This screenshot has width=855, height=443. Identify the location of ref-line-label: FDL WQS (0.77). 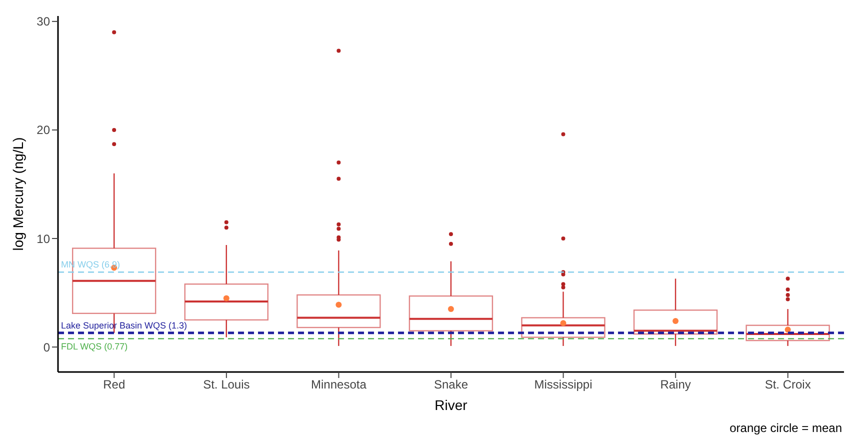
(94, 347).